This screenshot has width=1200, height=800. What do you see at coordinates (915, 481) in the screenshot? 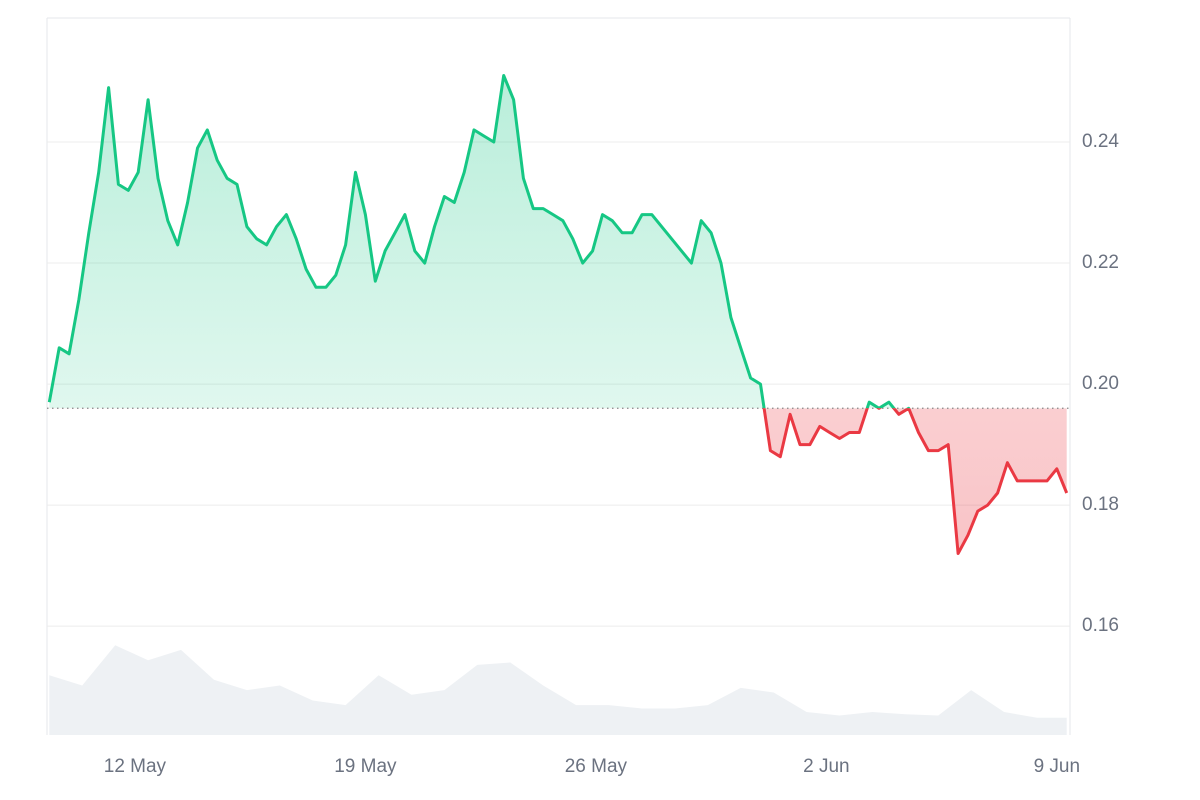
I see `price-line-down` at bounding box center [915, 481].